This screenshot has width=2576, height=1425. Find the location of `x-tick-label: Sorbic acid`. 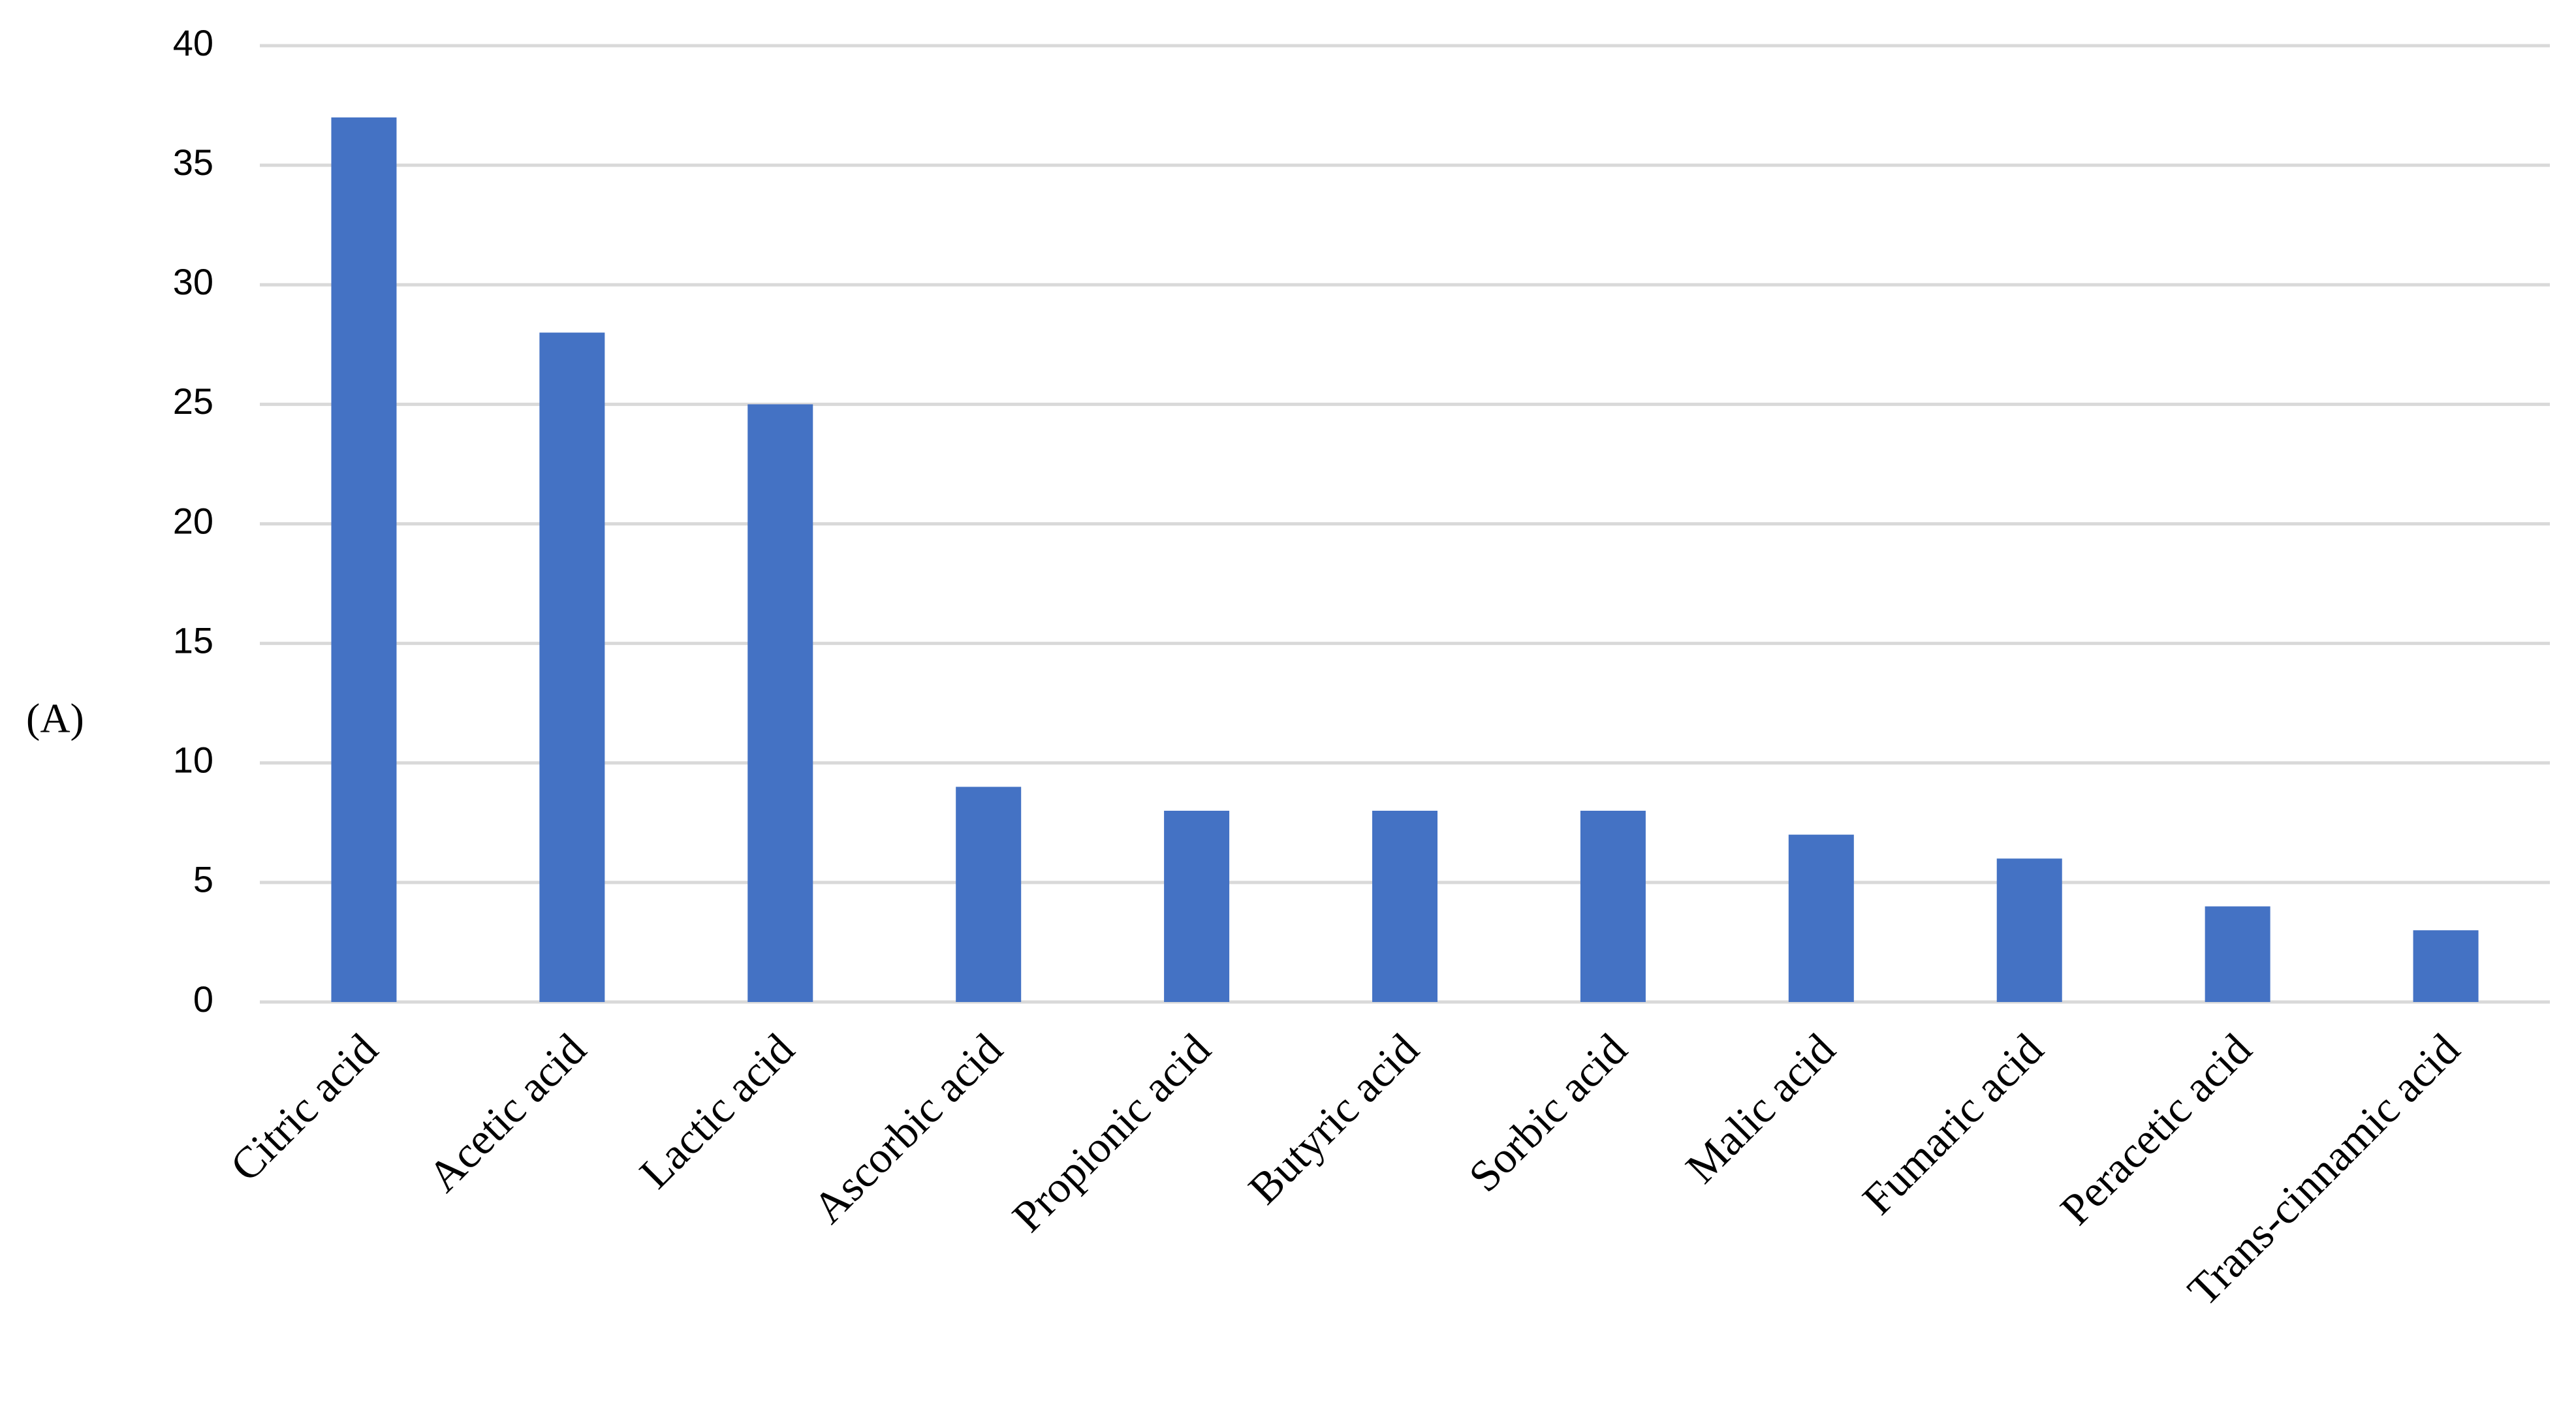

x-tick-label: Sorbic acid is located at coordinates (1547, 1112).